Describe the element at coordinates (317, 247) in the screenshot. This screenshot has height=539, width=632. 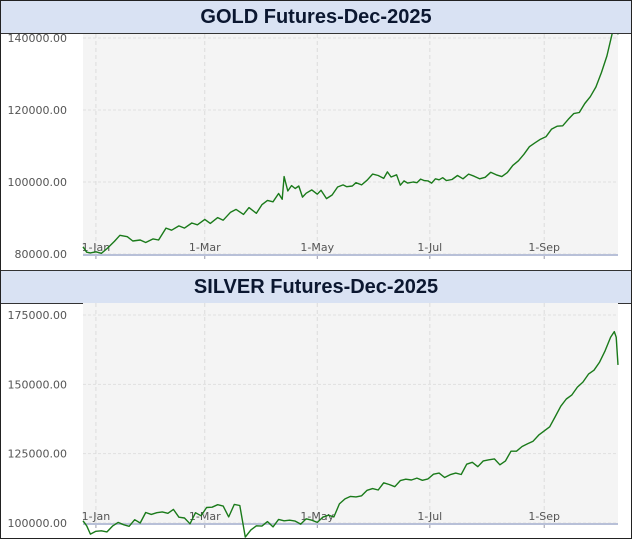
I see `gold-x-tick-label: 1-May` at that location.